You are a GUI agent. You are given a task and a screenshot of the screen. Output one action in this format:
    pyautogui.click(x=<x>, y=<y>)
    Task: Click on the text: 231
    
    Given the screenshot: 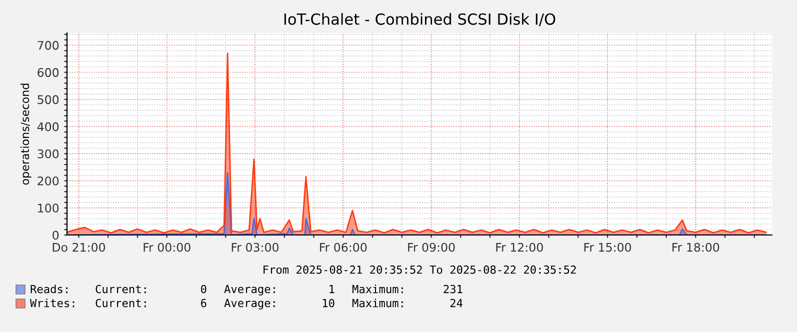 What is the action you would take?
    pyautogui.click(x=453, y=289)
    